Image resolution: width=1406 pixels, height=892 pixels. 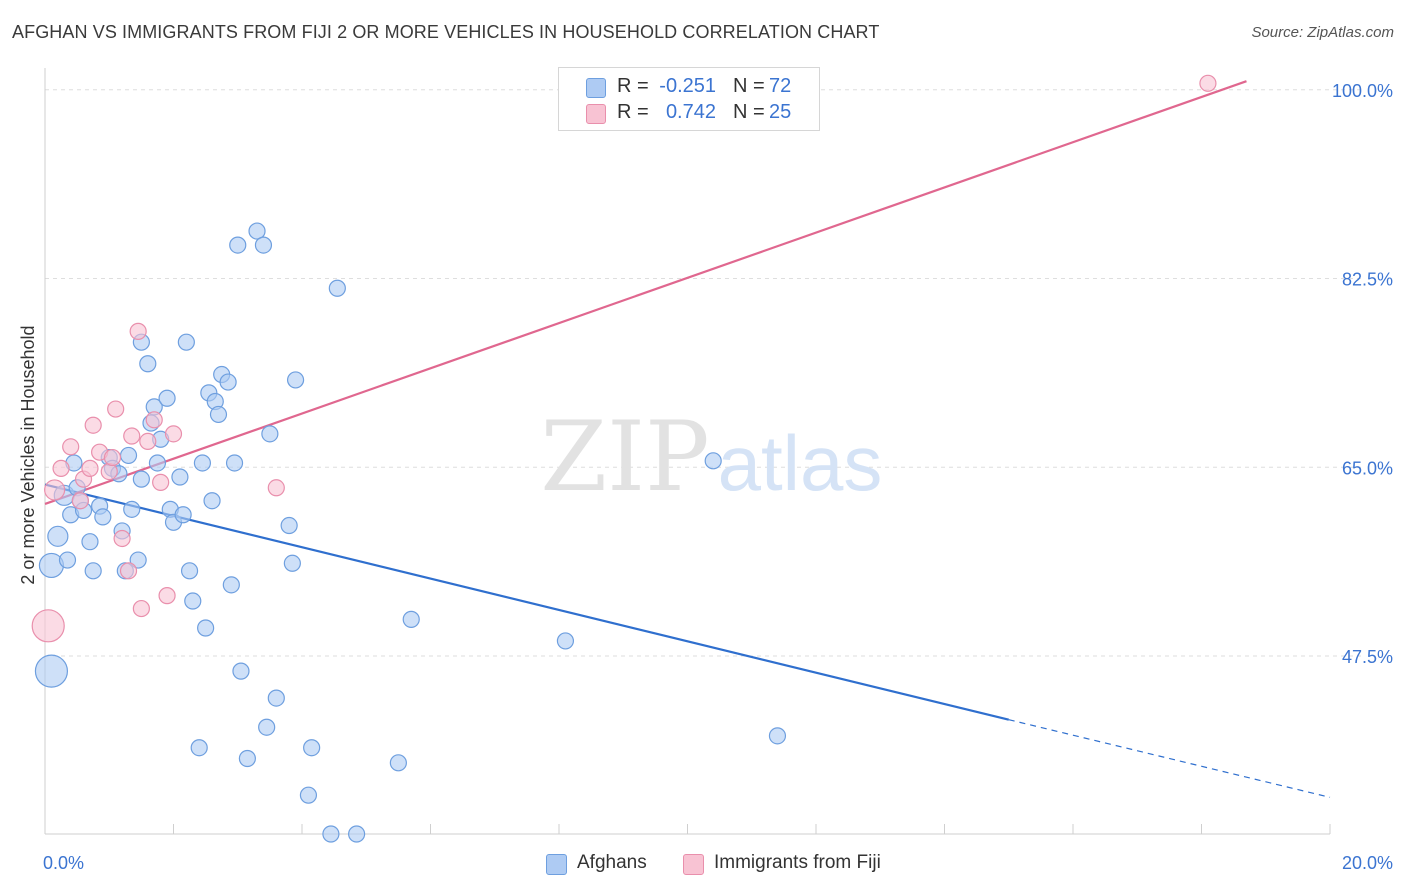 I want to click on y-tick-label: 47.5%, so click(x=1367, y=657).